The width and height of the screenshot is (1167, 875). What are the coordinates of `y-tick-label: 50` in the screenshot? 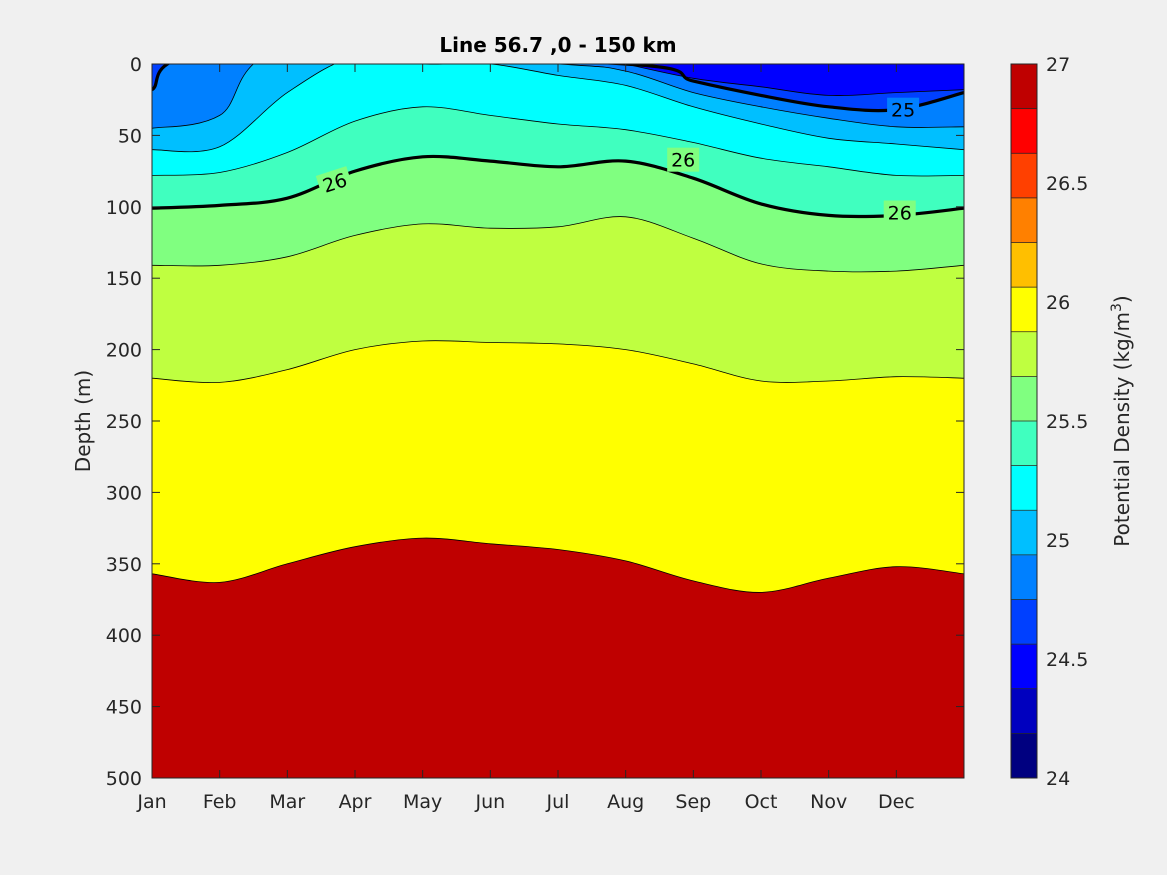 It's located at (130, 136).